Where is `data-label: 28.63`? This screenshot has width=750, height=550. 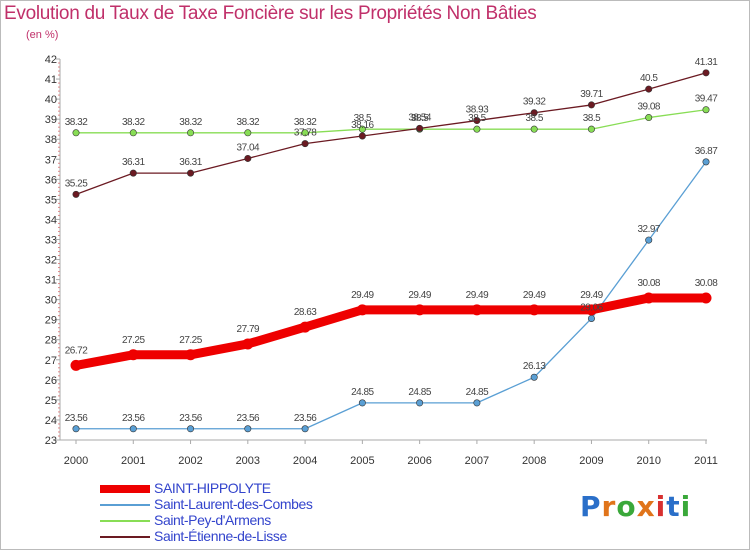
data-label: 28.63 is located at coordinates (305, 312).